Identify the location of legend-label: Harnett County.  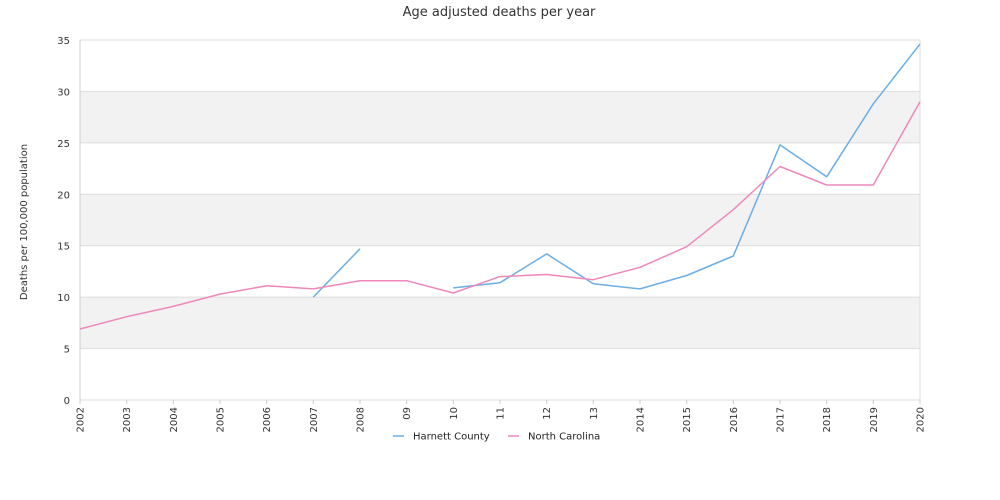
(451, 437).